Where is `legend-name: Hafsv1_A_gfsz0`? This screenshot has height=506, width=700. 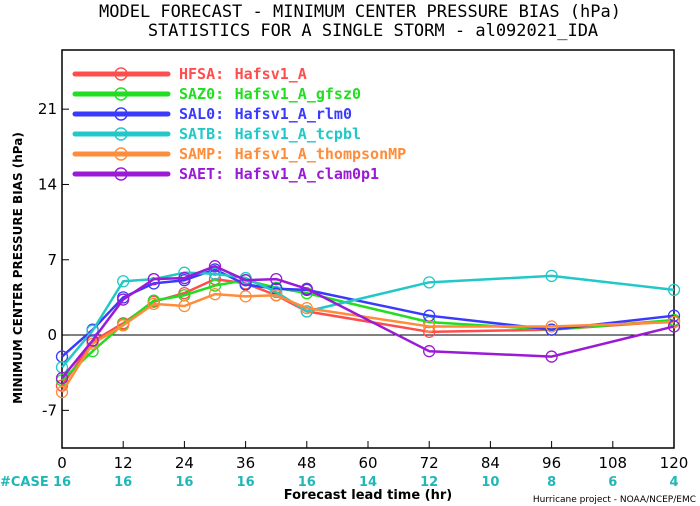
legend-name: Hafsv1_A_gfsz0 is located at coordinates (298, 94).